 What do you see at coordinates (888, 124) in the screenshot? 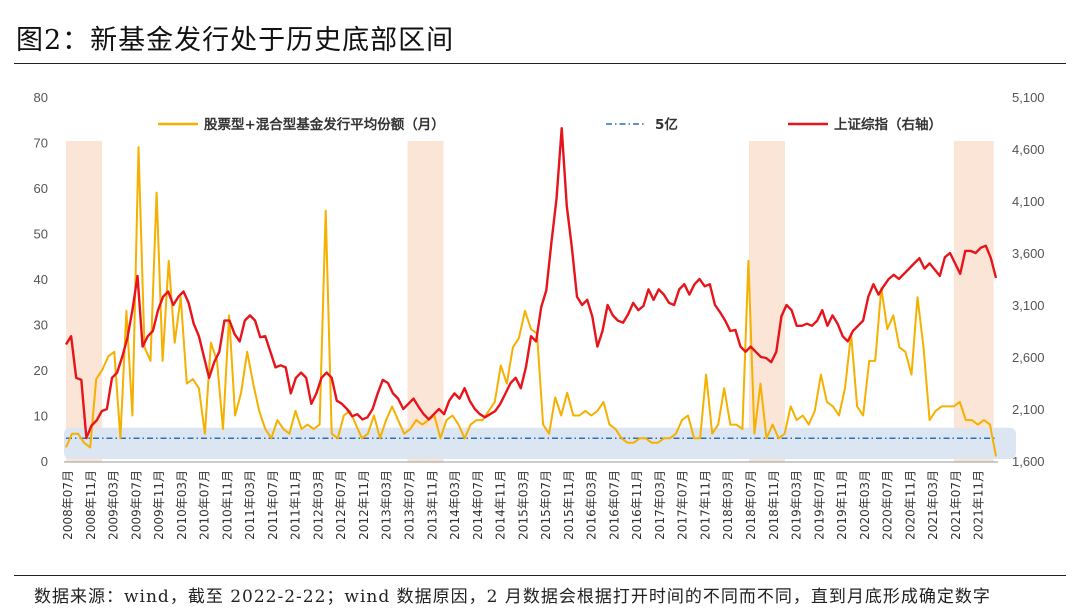
I see `legend-label-index: 上证综指（右轴）` at bounding box center [888, 124].